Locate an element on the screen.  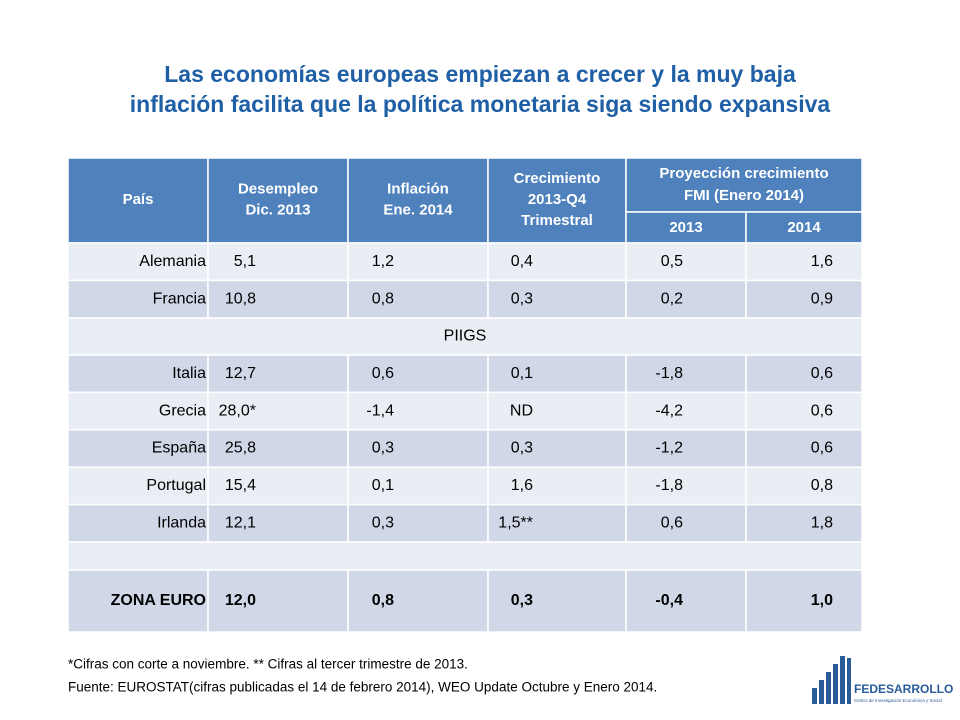
section-cell is located at coordinates (465, 336).